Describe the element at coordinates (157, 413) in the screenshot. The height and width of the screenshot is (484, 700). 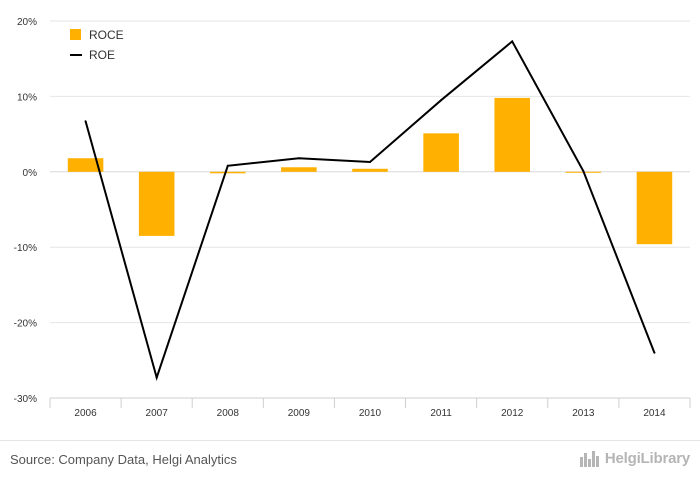
I see `x-tick-label: 2007` at that location.